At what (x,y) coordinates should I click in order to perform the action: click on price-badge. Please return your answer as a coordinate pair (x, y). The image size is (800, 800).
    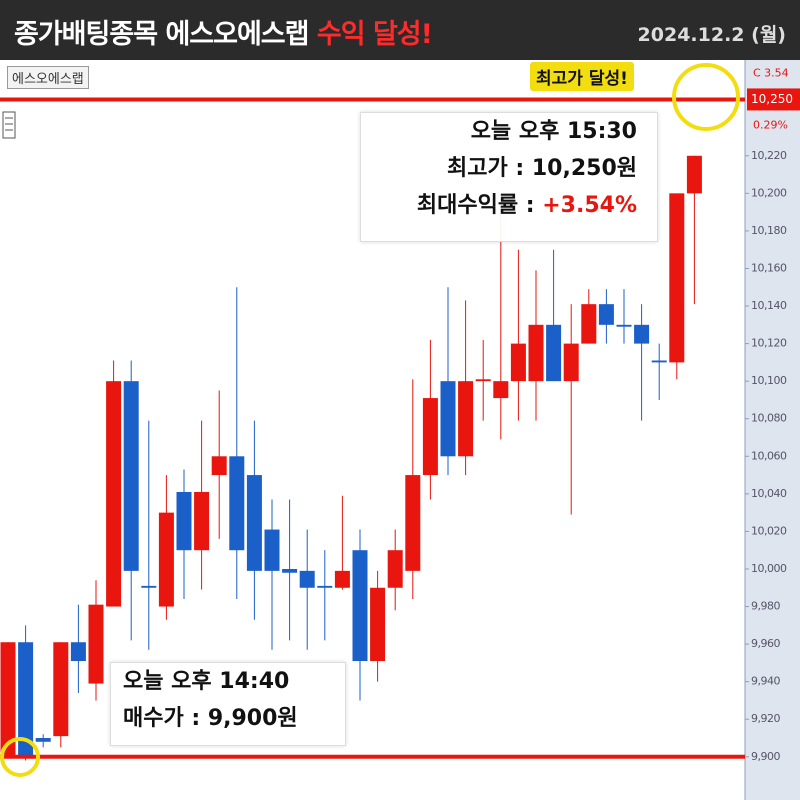
    Looking at the image, I should click on (773, 99).